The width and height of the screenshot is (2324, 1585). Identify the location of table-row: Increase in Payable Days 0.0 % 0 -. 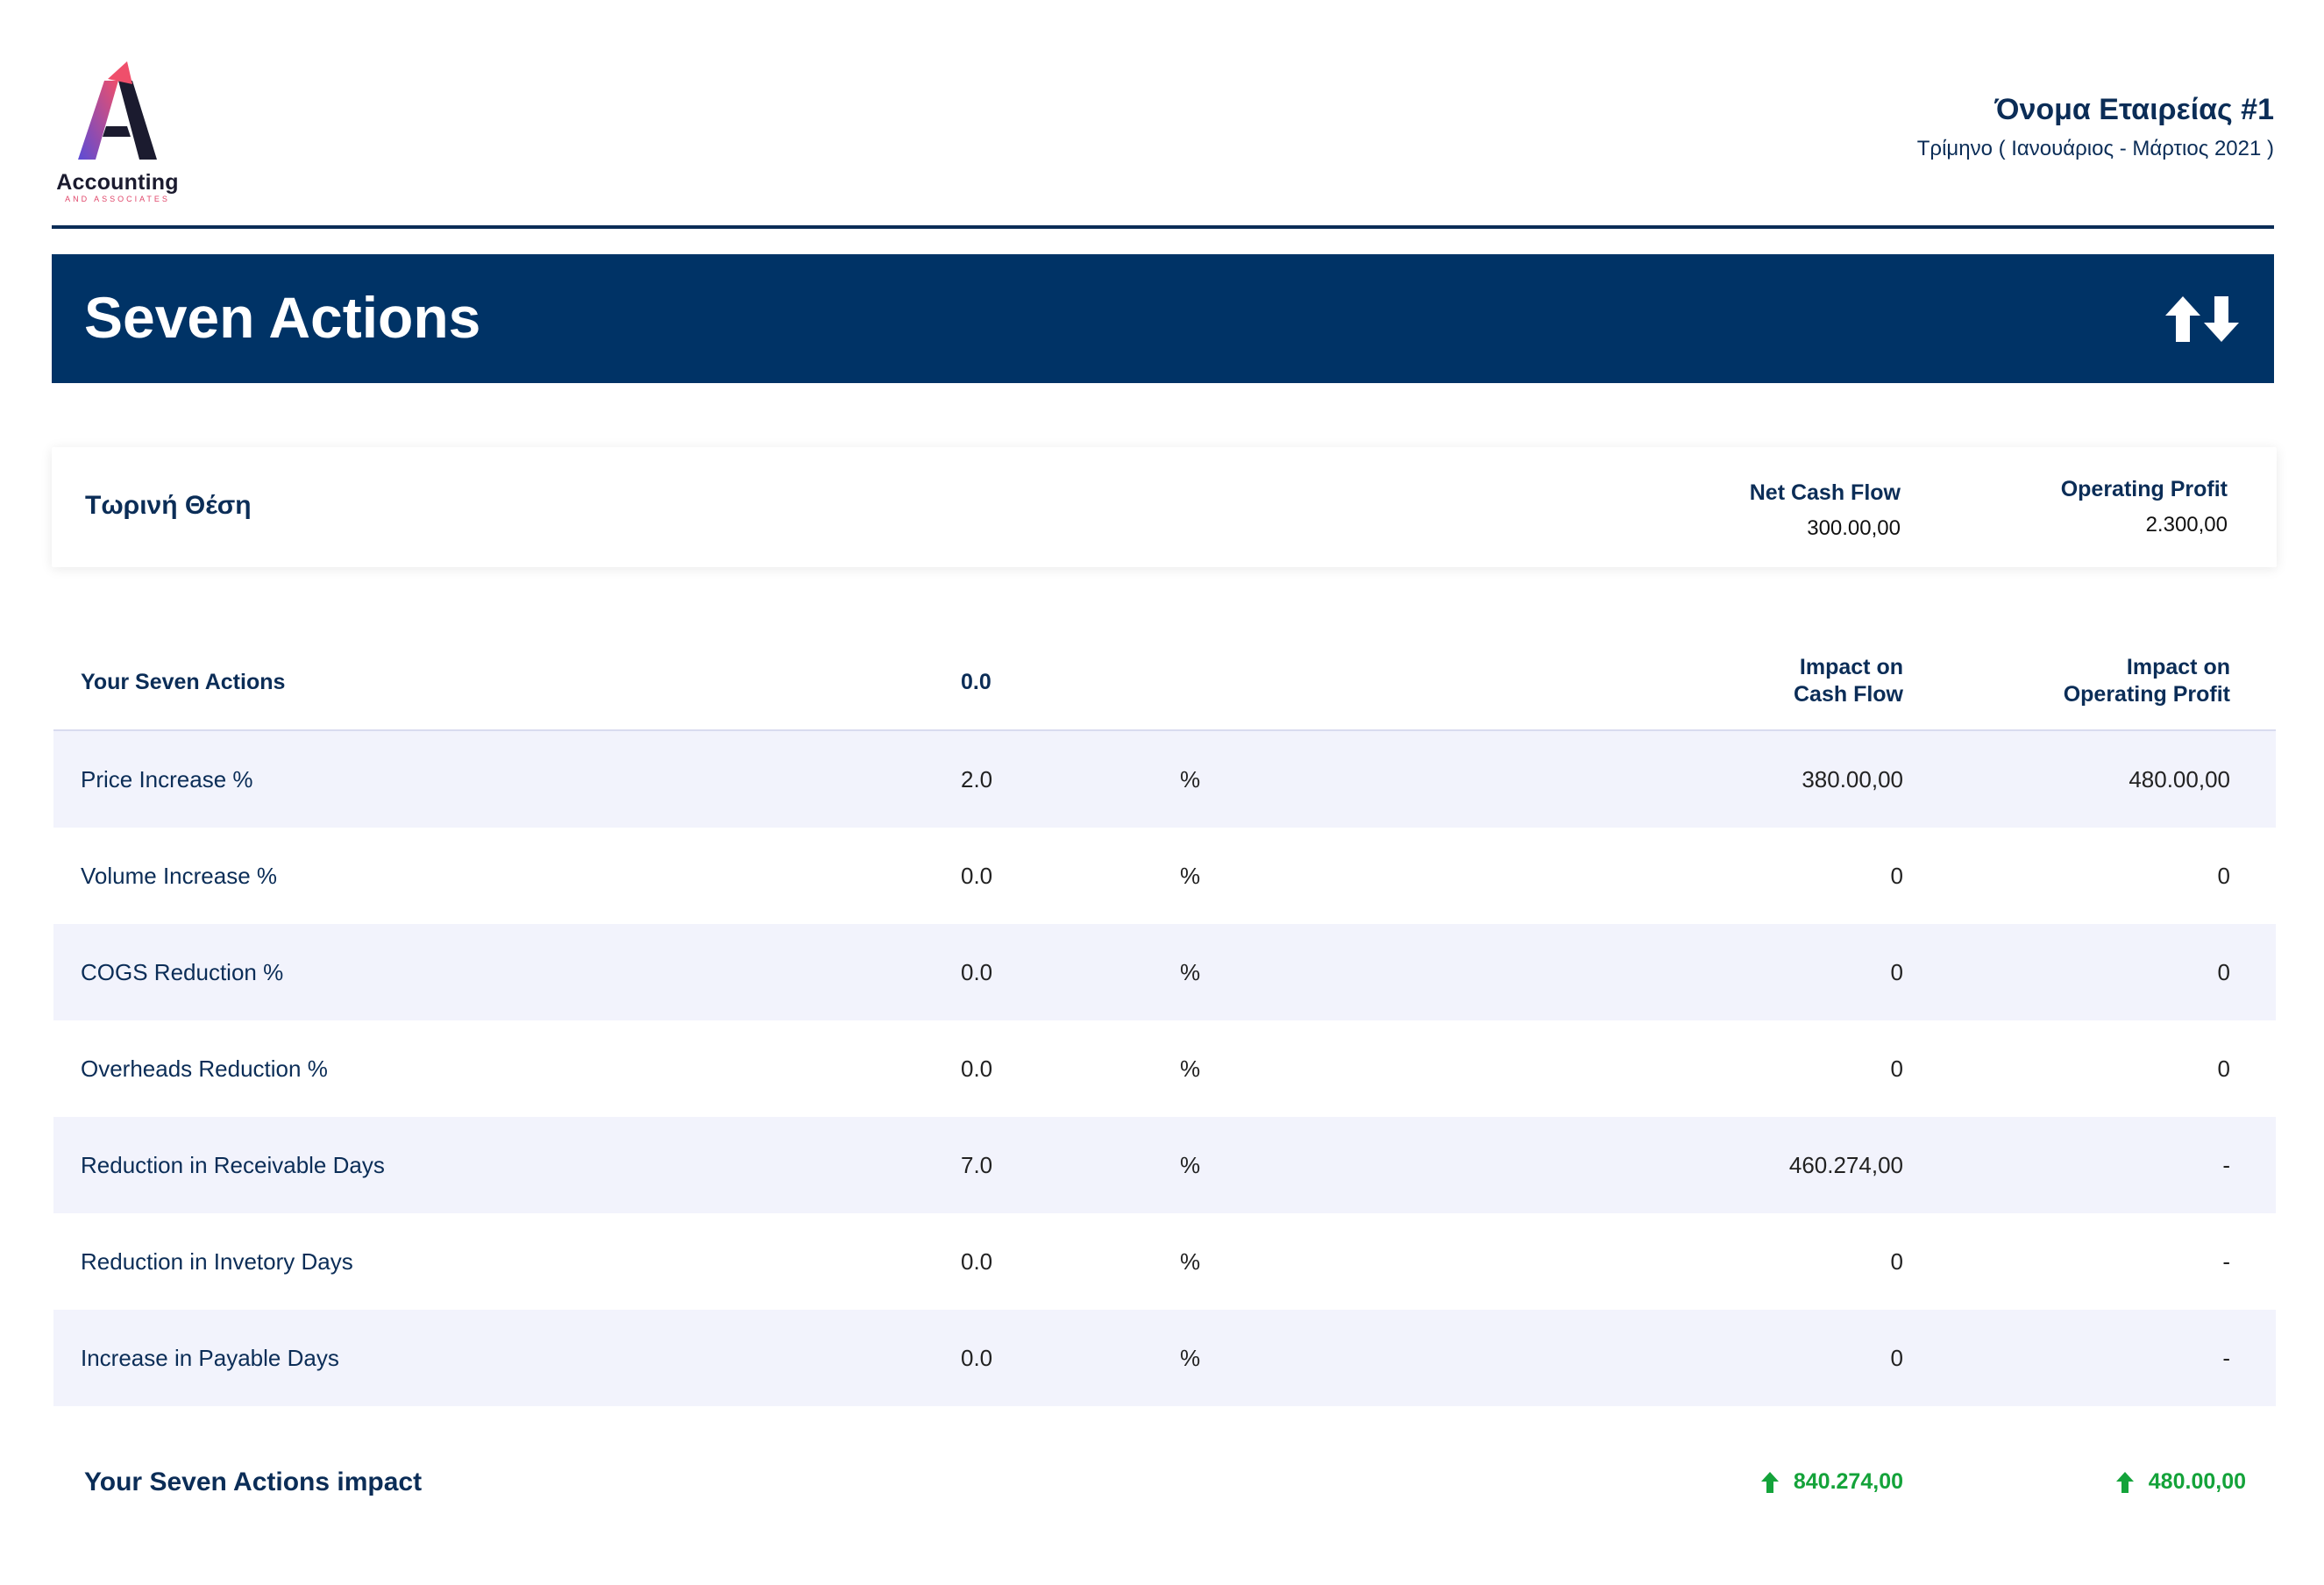
(1164, 1358).